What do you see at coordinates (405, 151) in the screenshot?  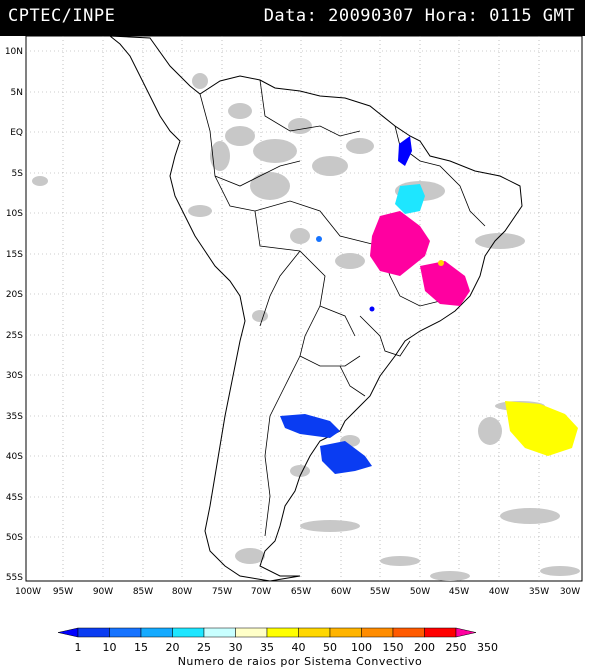 I see `storm-blue-north` at bounding box center [405, 151].